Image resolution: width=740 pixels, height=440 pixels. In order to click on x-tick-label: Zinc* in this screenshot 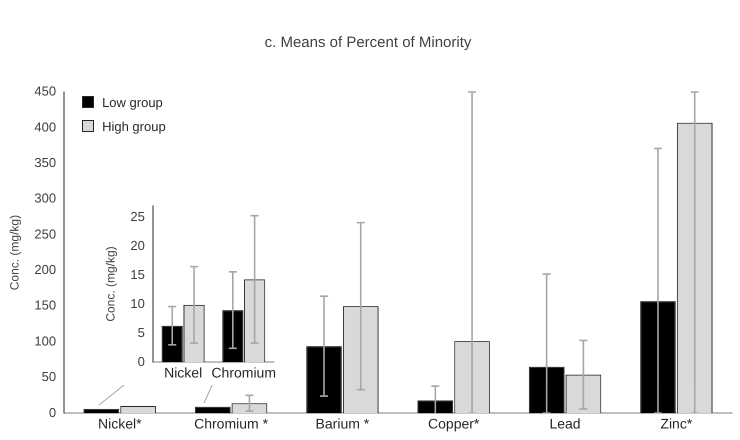, I will do `click(676, 423)`.